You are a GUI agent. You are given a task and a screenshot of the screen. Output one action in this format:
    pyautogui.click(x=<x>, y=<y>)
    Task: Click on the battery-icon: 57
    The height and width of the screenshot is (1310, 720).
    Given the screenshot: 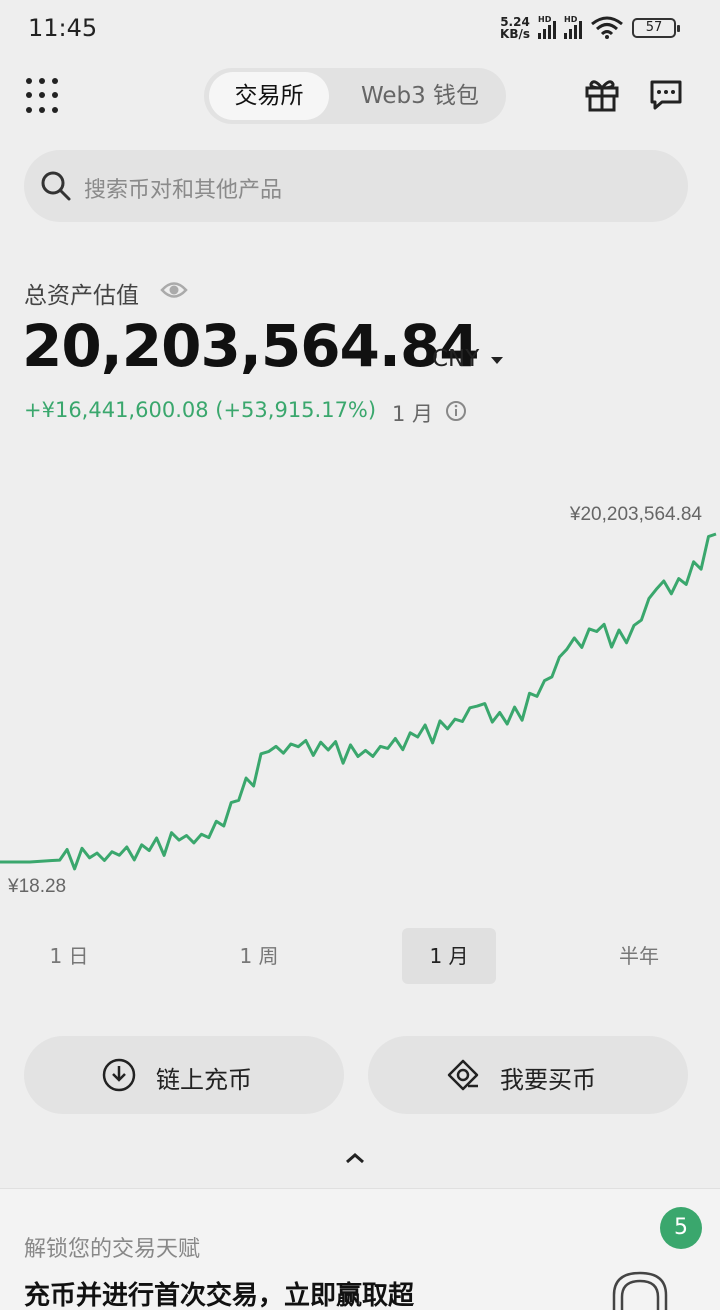 What is the action you would take?
    pyautogui.click(x=656, y=28)
    